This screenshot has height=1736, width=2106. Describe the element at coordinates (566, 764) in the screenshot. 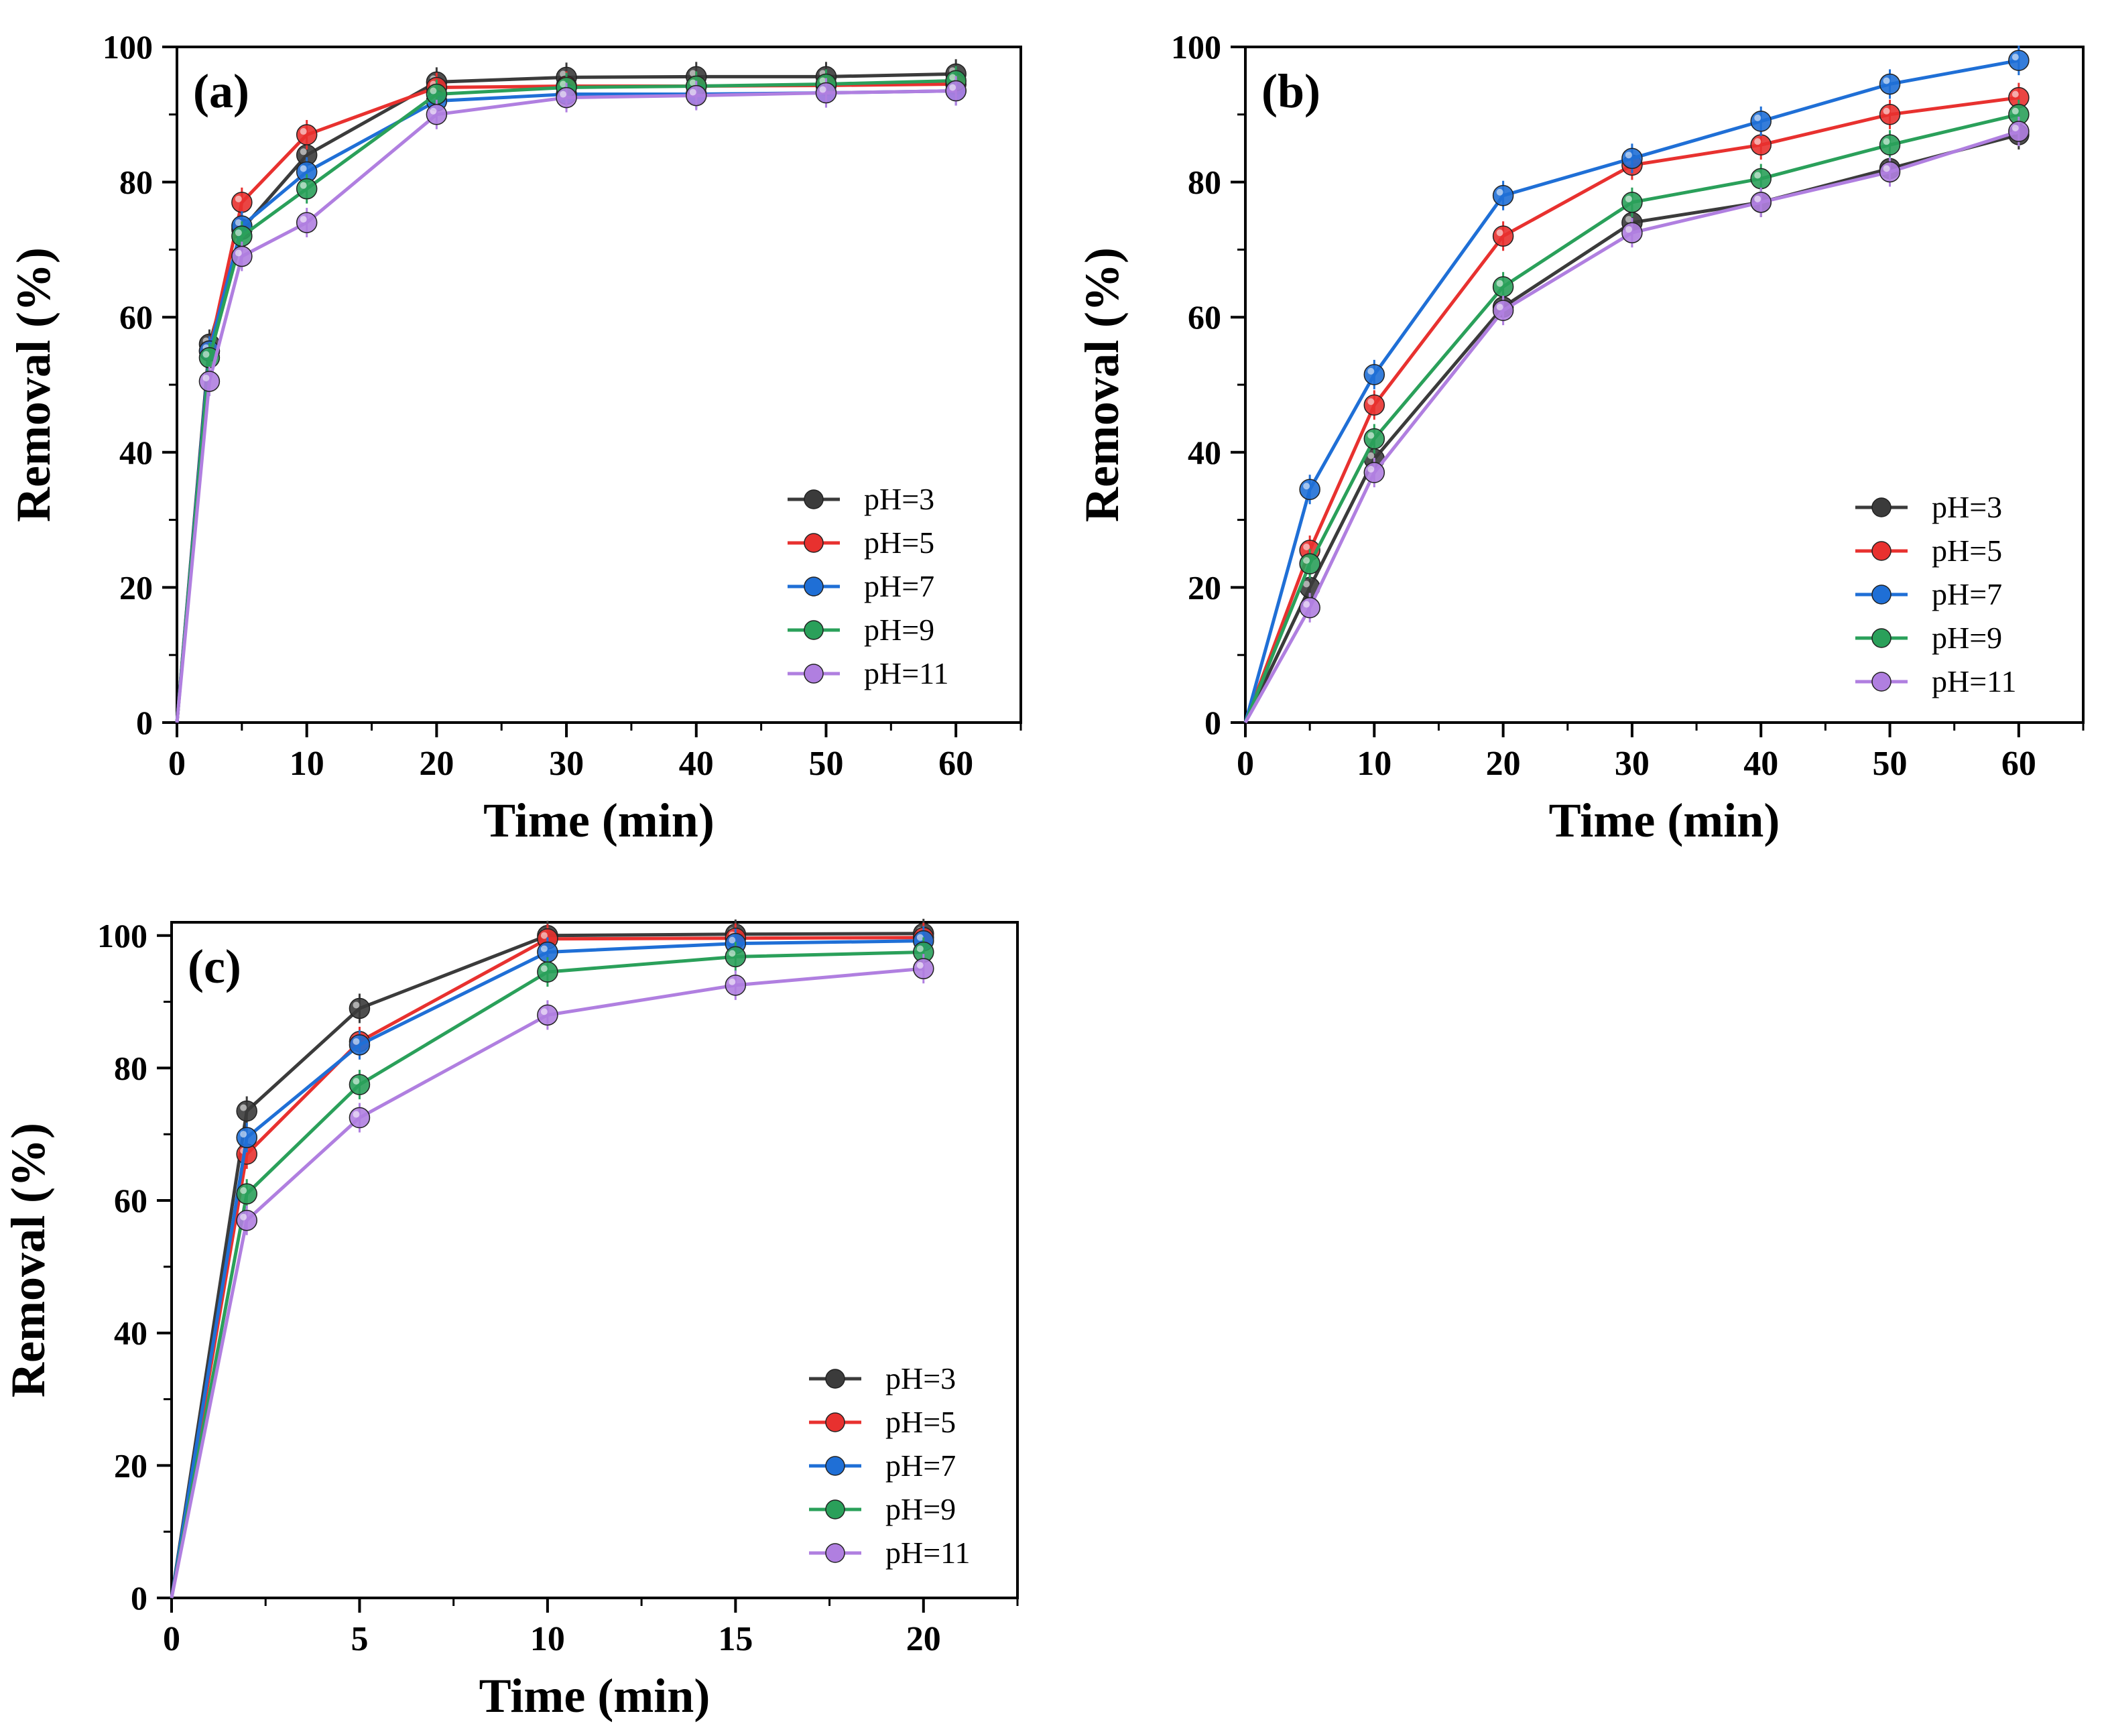

I see `x-tick-label: 30` at that location.